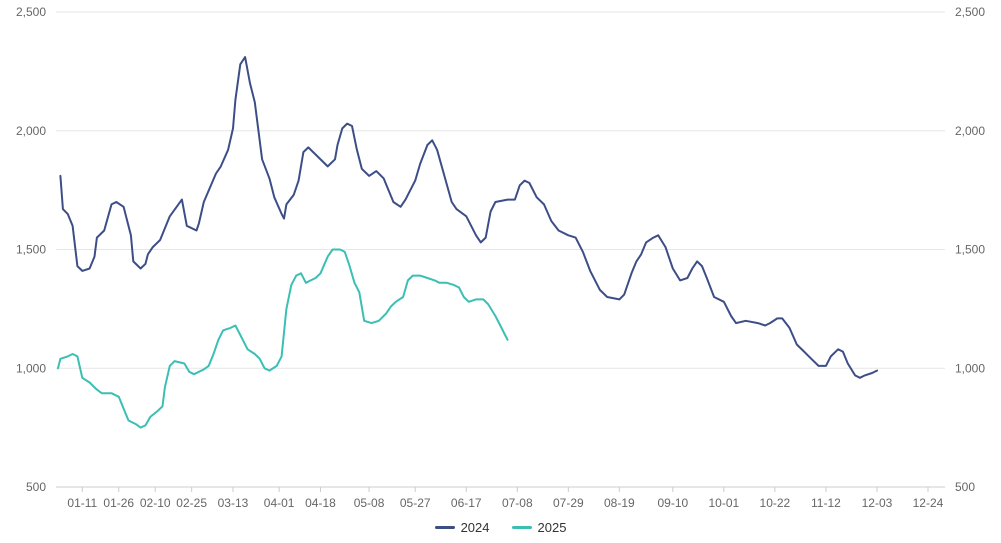 The width and height of the screenshot is (1001, 543). What do you see at coordinates (31, 131) in the screenshot?
I see `y-tick-label-left: 2,000` at bounding box center [31, 131].